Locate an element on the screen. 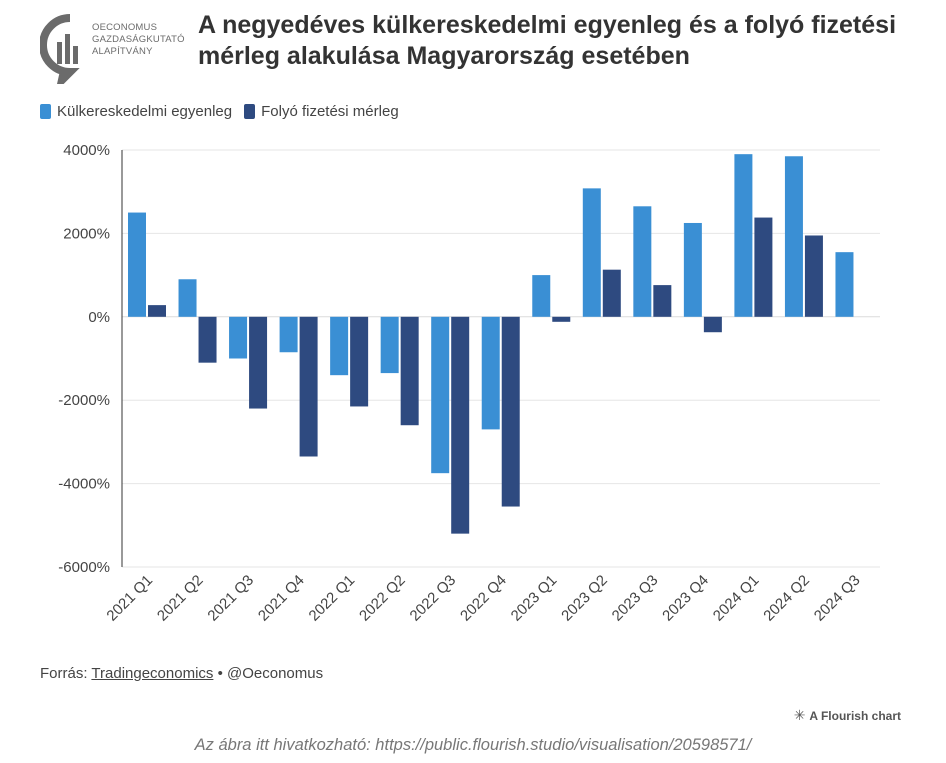 The image size is (946, 763). legend-item-series2: Folyó fizetési mérleg is located at coordinates (321, 111).